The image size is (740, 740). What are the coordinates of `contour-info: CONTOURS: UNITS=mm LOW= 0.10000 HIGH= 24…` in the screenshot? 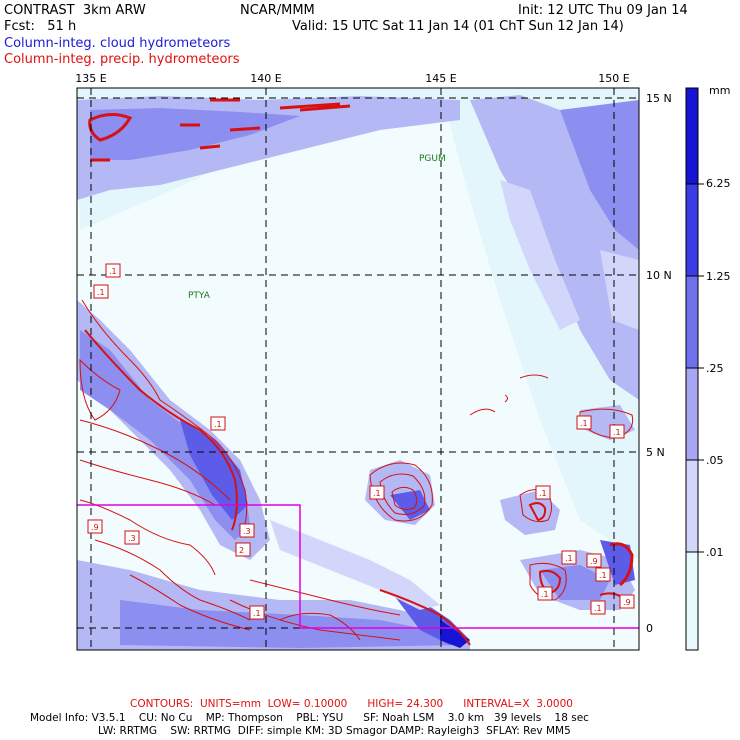 It's located at (351, 704).